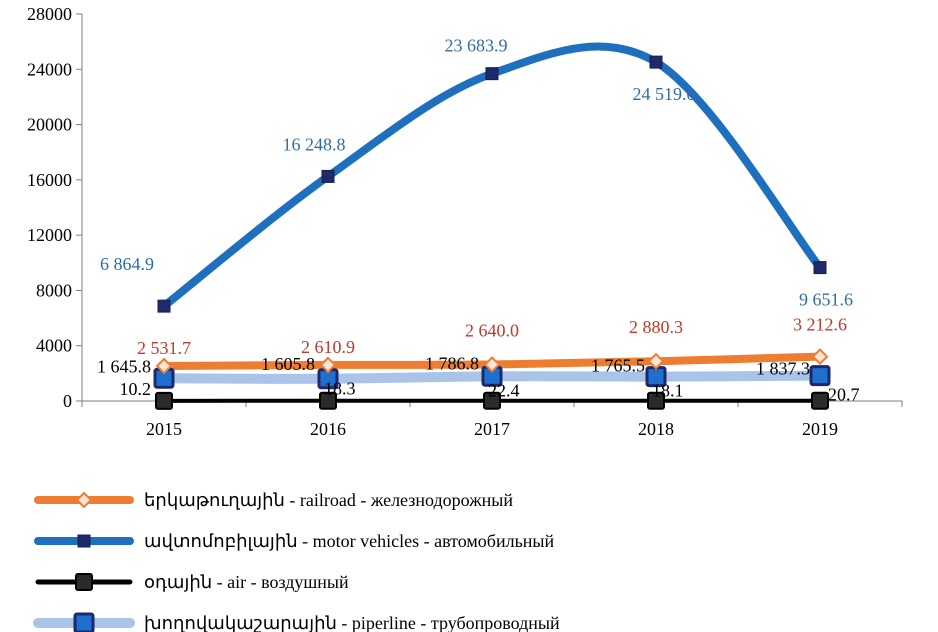 The width and height of the screenshot is (938, 632). What do you see at coordinates (136, 389) in the screenshot?
I see `data-label-air: 10.2` at bounding box center [136, 389].